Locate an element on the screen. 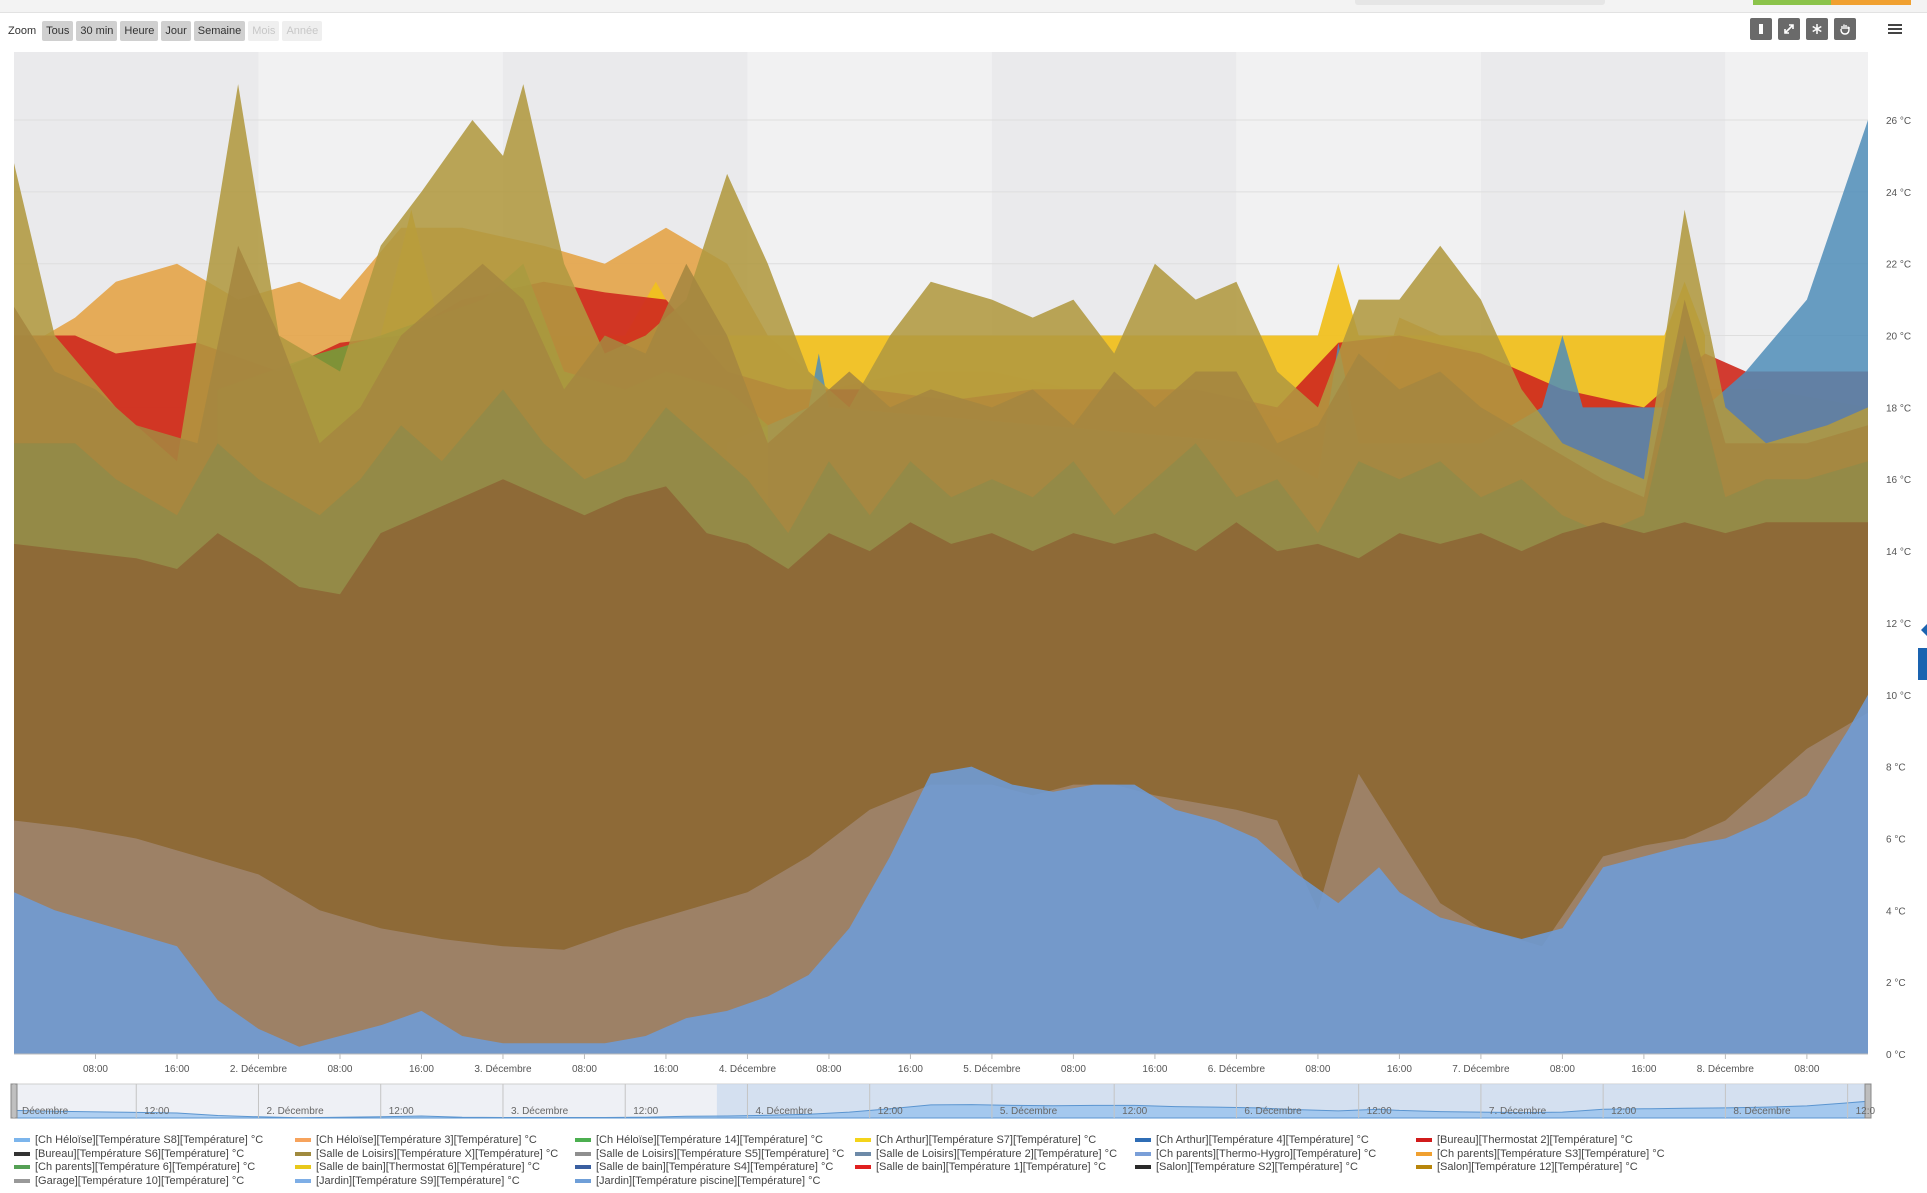  chart-tools is located at coordinates (1803, 29).